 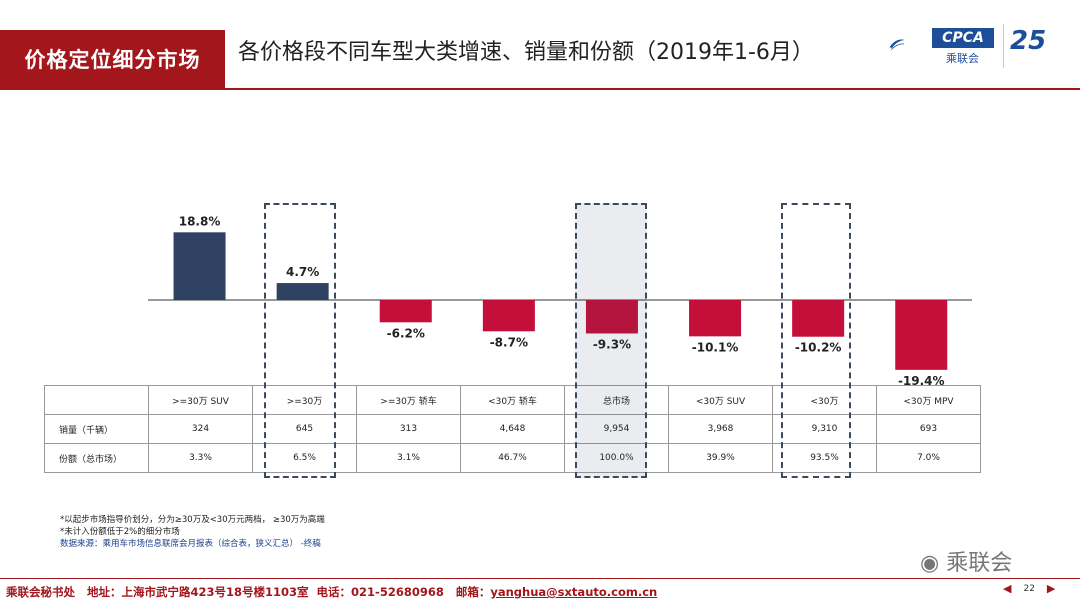 I want to click on table-cell: 93.5%, so click(x=824, y=458).